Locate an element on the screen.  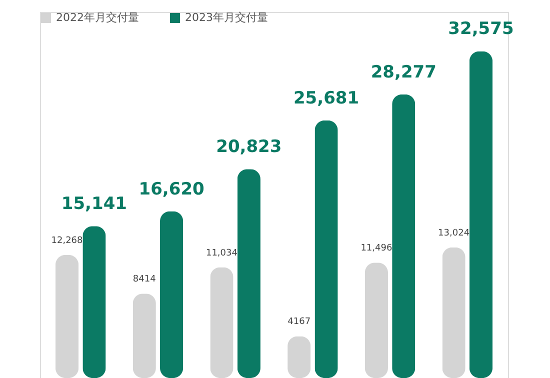
data-label: 32,575 is located at coordinates (481, 29).